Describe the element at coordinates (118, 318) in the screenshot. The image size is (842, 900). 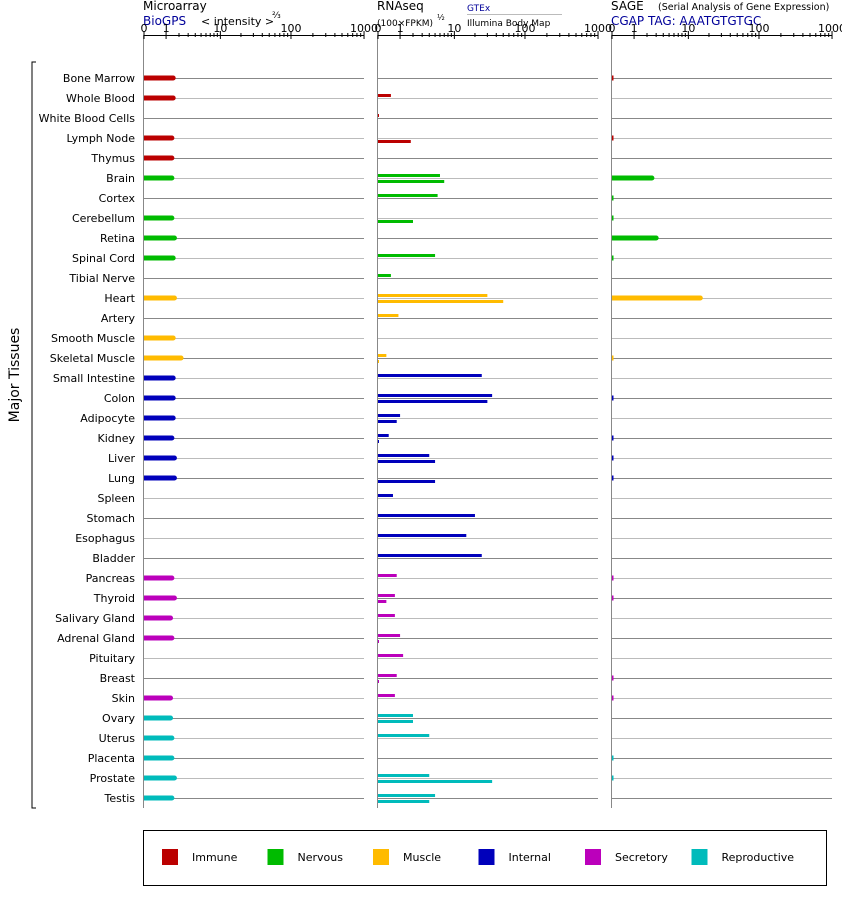
I see `tissue-label: Artery` at that location.